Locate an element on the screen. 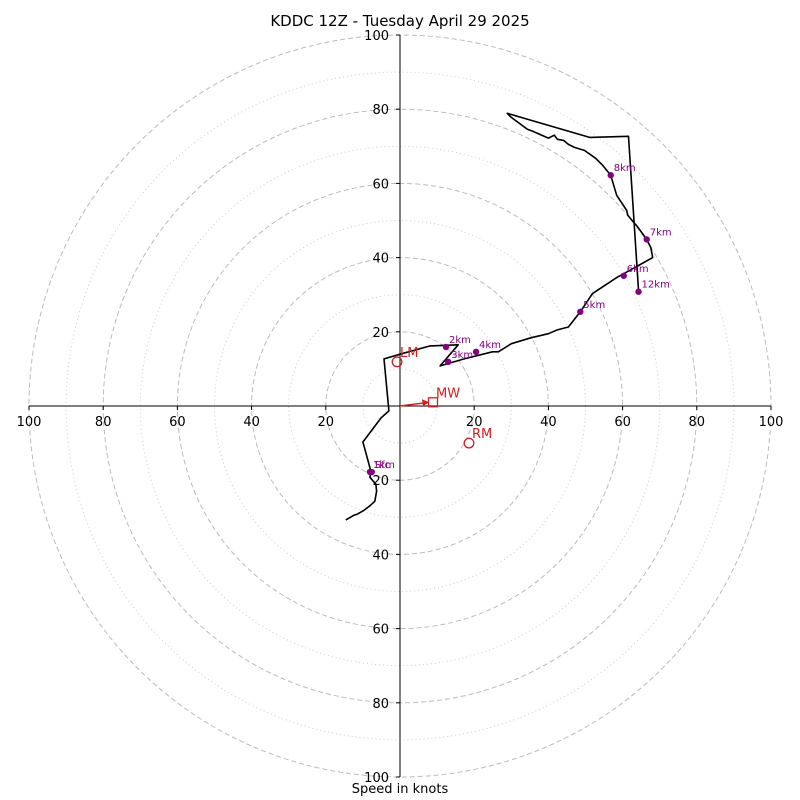  height-marker-label: Sfc is located at coordinates (382, 465).